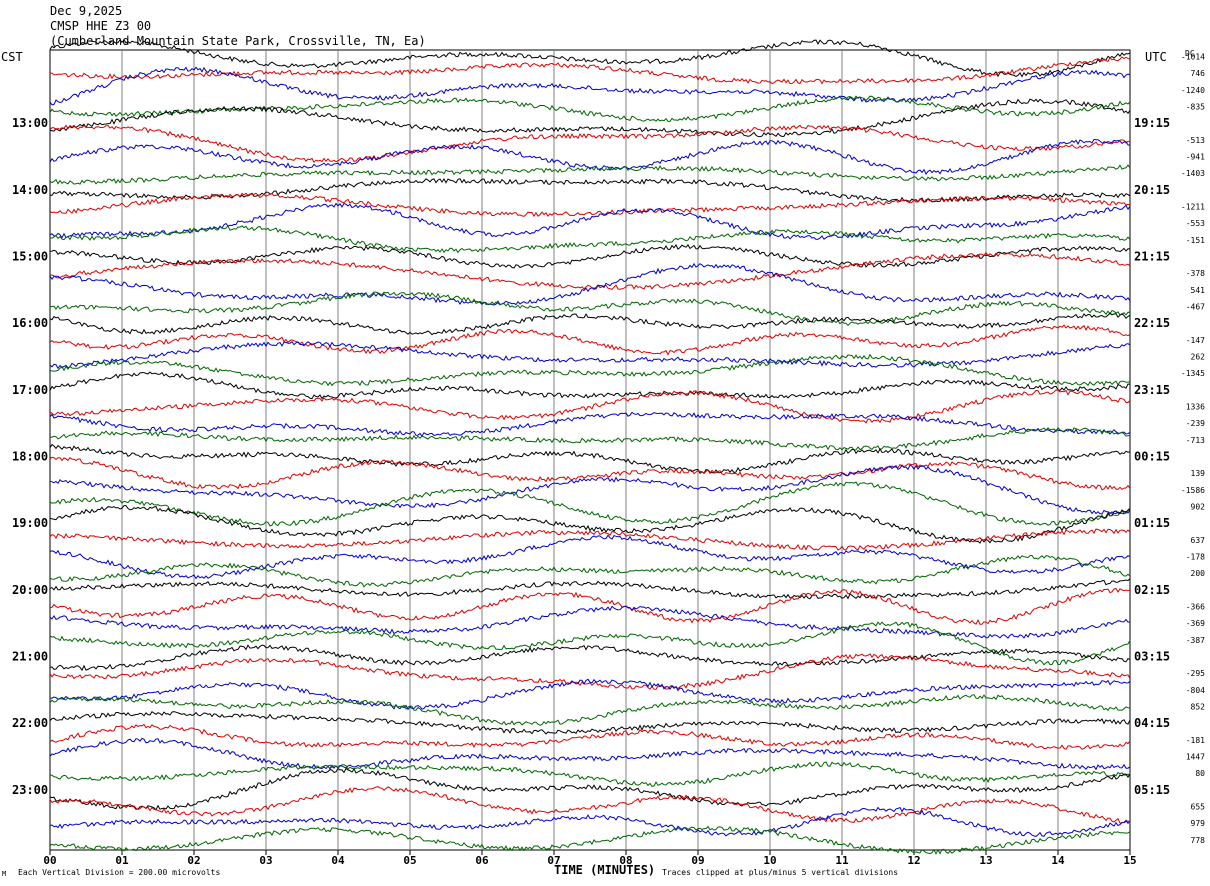 The height and width of the screenshot is (886, 1210). Describe the element at coordinates (1156, 57) in the screenshot. I see `right-timezone-label: UTC` at that location.